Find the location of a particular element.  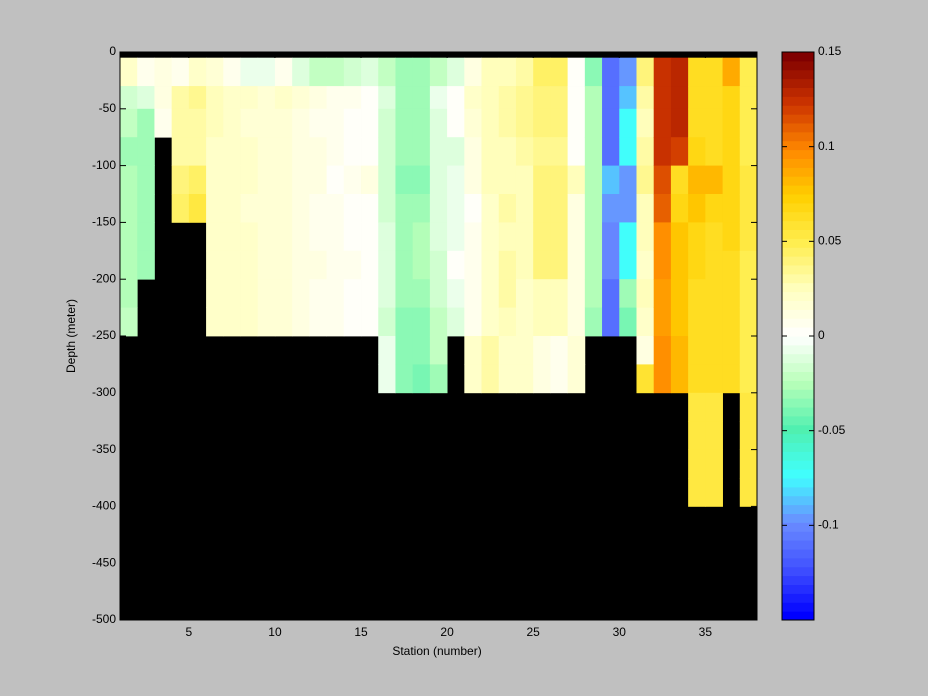

x-tick-label: 15 is located at coordinates (361, 632).